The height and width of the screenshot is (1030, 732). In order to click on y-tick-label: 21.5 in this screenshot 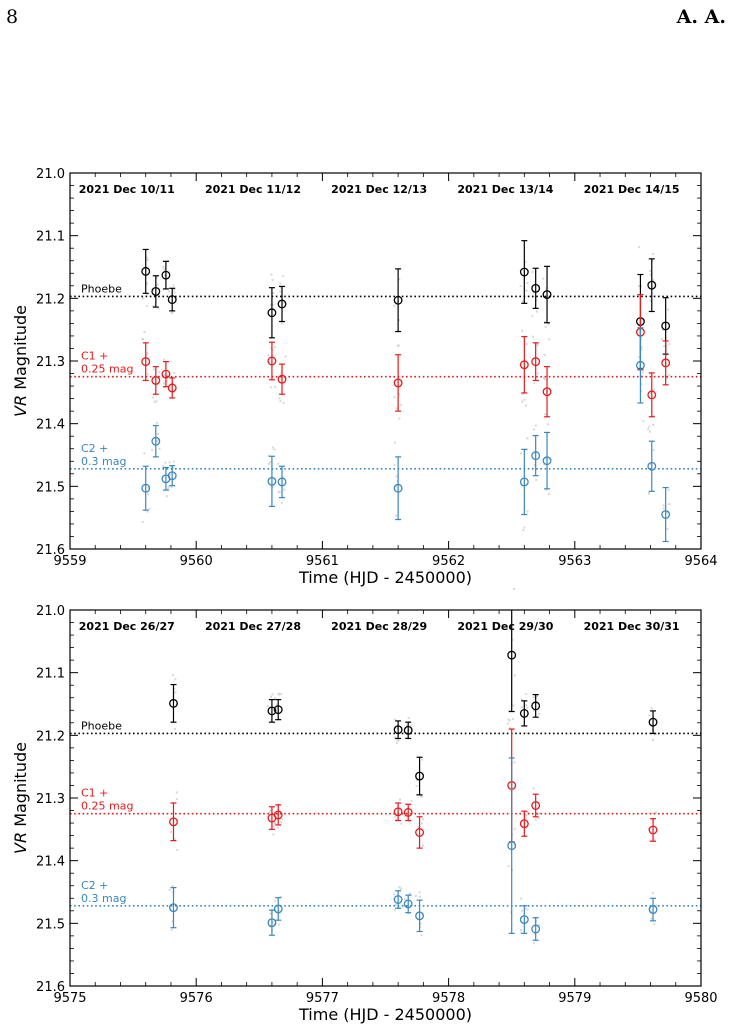, I will do `click(50, 924)`.